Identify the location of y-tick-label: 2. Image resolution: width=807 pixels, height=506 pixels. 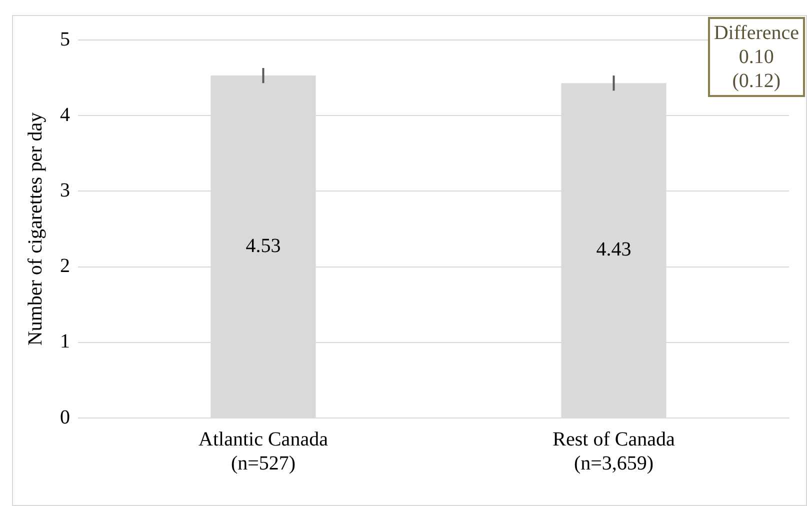
(65, 266).